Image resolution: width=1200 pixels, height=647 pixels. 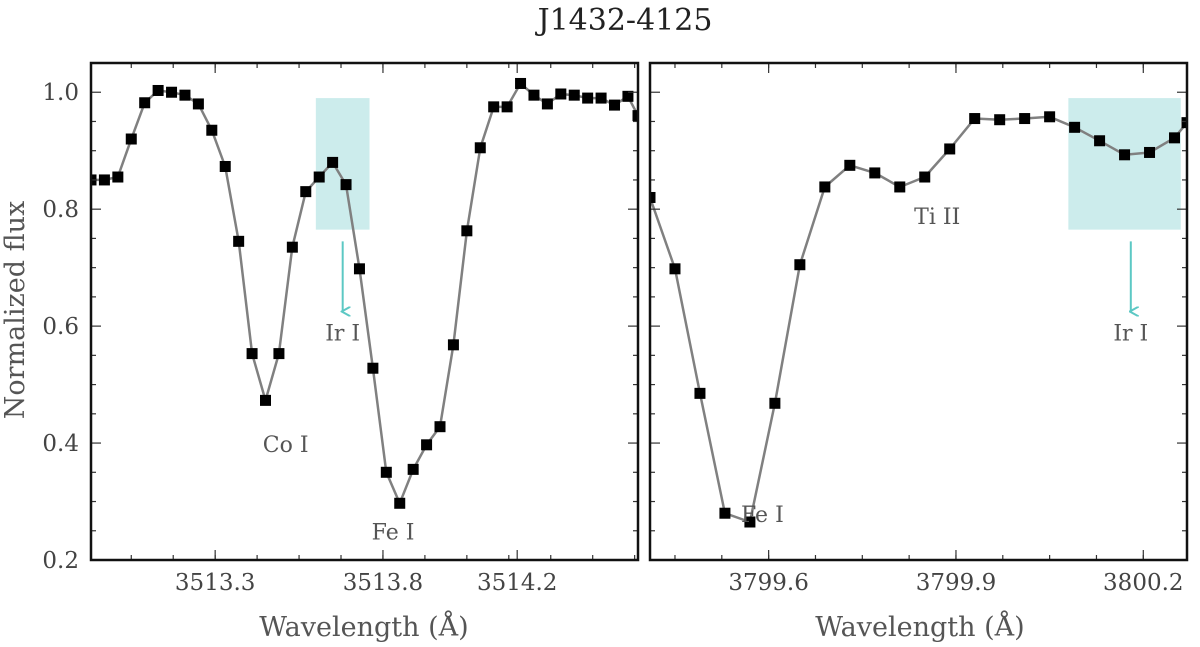 I want to click on x-tick-label: 3800.2, so click(x=1143, y=583).